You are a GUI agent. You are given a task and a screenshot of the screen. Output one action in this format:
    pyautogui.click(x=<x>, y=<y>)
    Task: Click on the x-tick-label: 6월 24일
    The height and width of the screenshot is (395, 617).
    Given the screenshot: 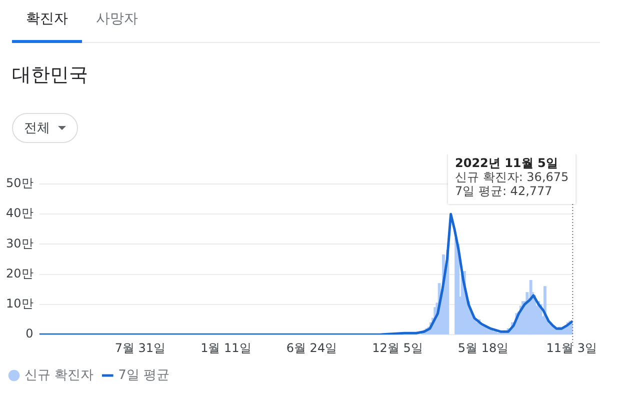 What is the action you would take?
    pyautogui.click(x=312, y=347)
    